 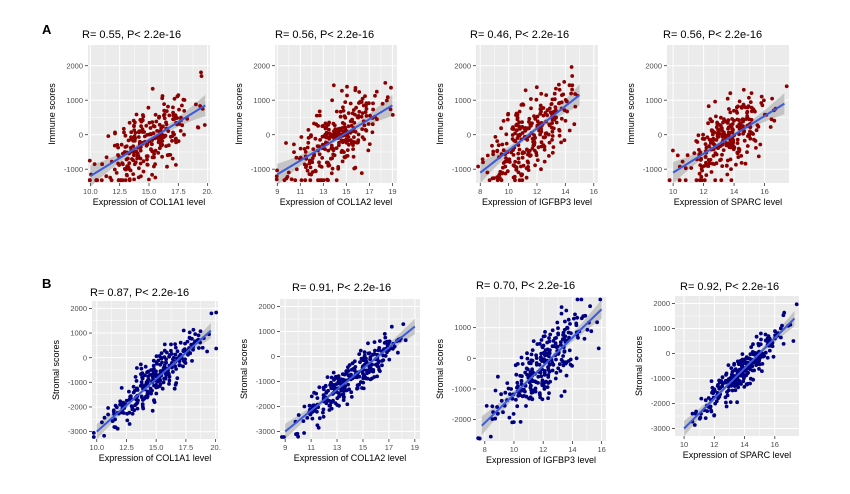 I want to click on correlation-title: R= 0.92, P< 2.2e-16, so click(x=729, y=287).